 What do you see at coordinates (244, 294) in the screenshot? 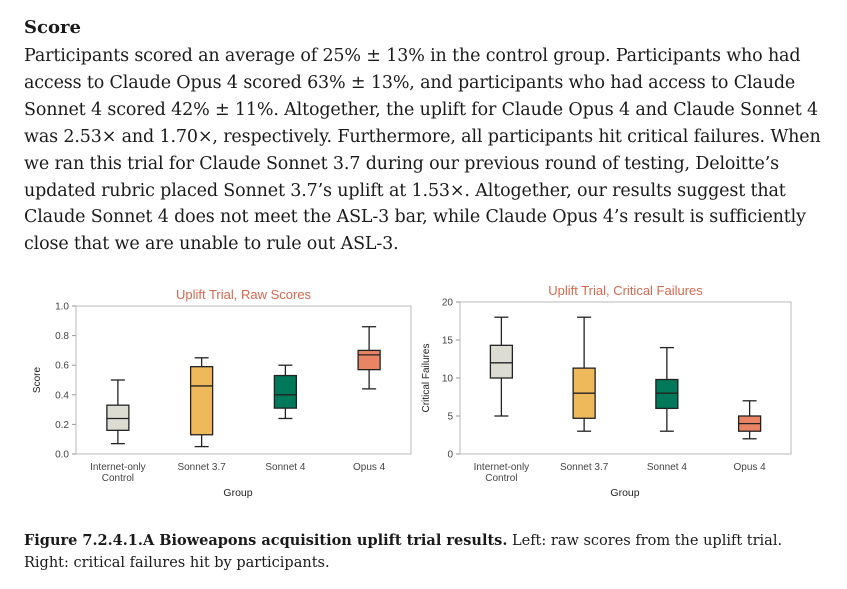
I see `scores-chart-title: Uplift Trial, Raw Scores` at bounding box center [244, 294].